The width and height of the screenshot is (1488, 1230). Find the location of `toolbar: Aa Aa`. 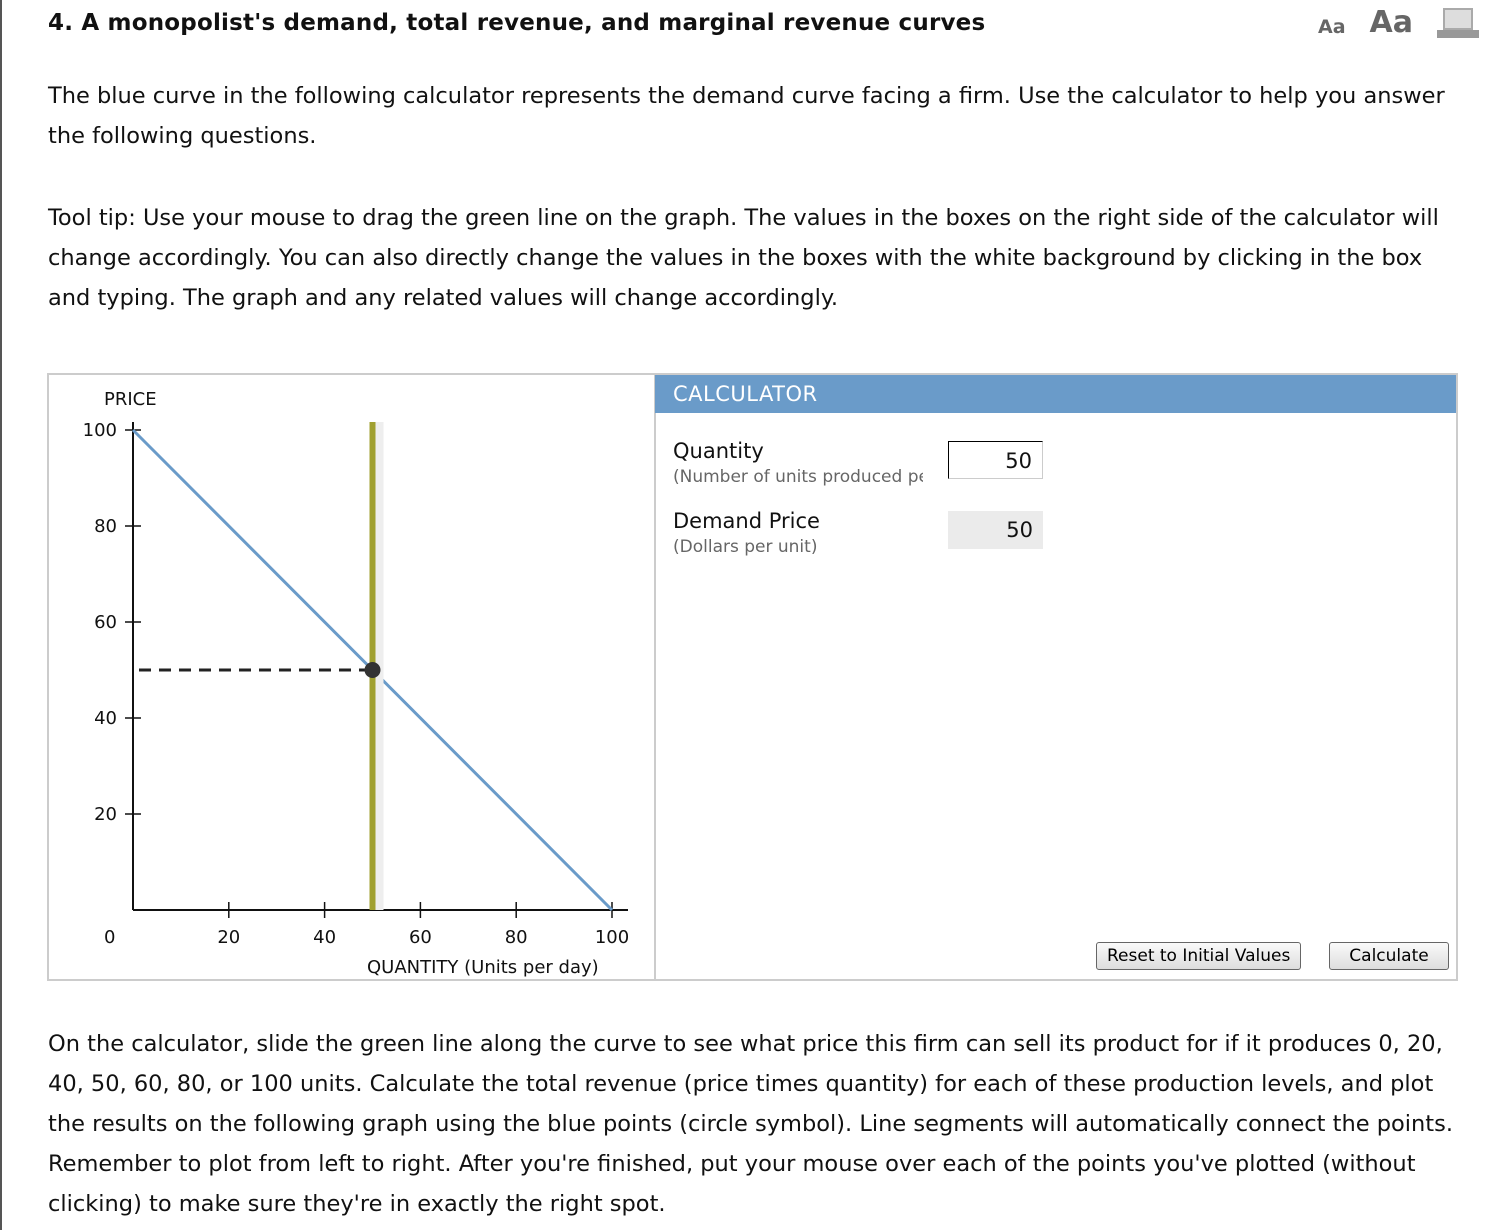

toolbar: Aa Aa is located at coordinates (1398, 23).